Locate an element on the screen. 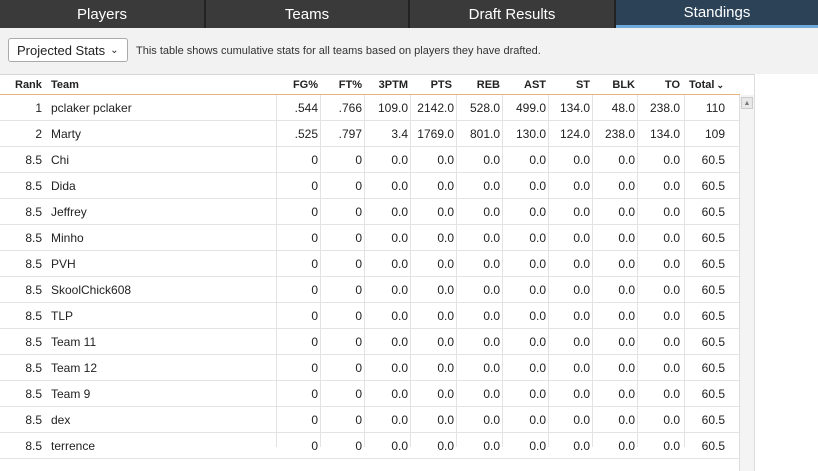  table-row: 8.5 Chi 0 0 0.0 0.0 0.0 0.0 0.0 0.0 0.0 60.5 is located at coordinates (370, 160).